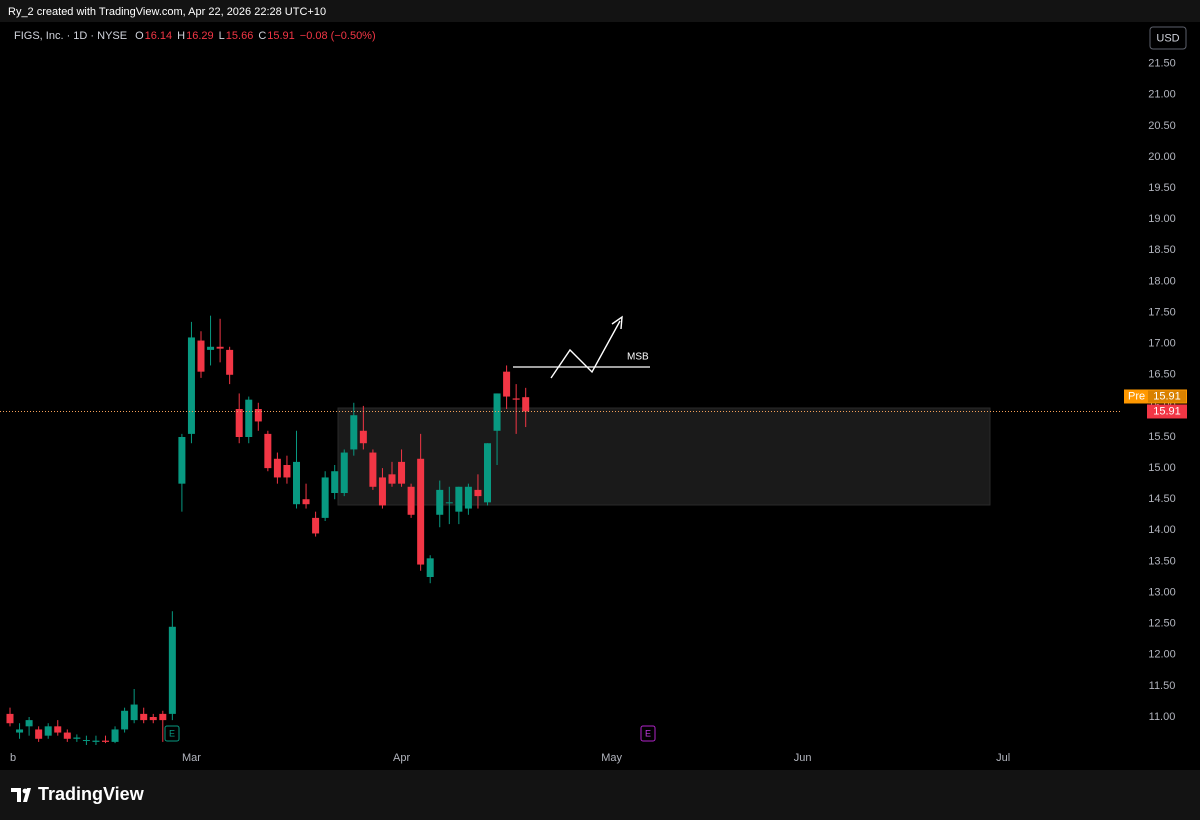 This screenshot has height=820, width=1200. What do you see at coordinates (600, 795) in the screenshot?
I see `footer` at bounding box center [600, 795].